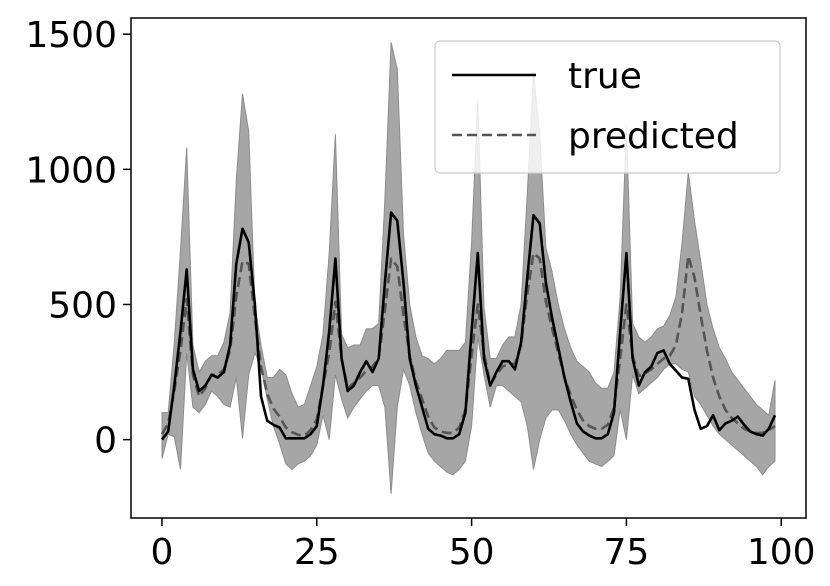 This screenshot has width=830, height=586. Describe the element at coordinates (105, 441) in the screenshot. I see `y-tick-label: 0` at that location.